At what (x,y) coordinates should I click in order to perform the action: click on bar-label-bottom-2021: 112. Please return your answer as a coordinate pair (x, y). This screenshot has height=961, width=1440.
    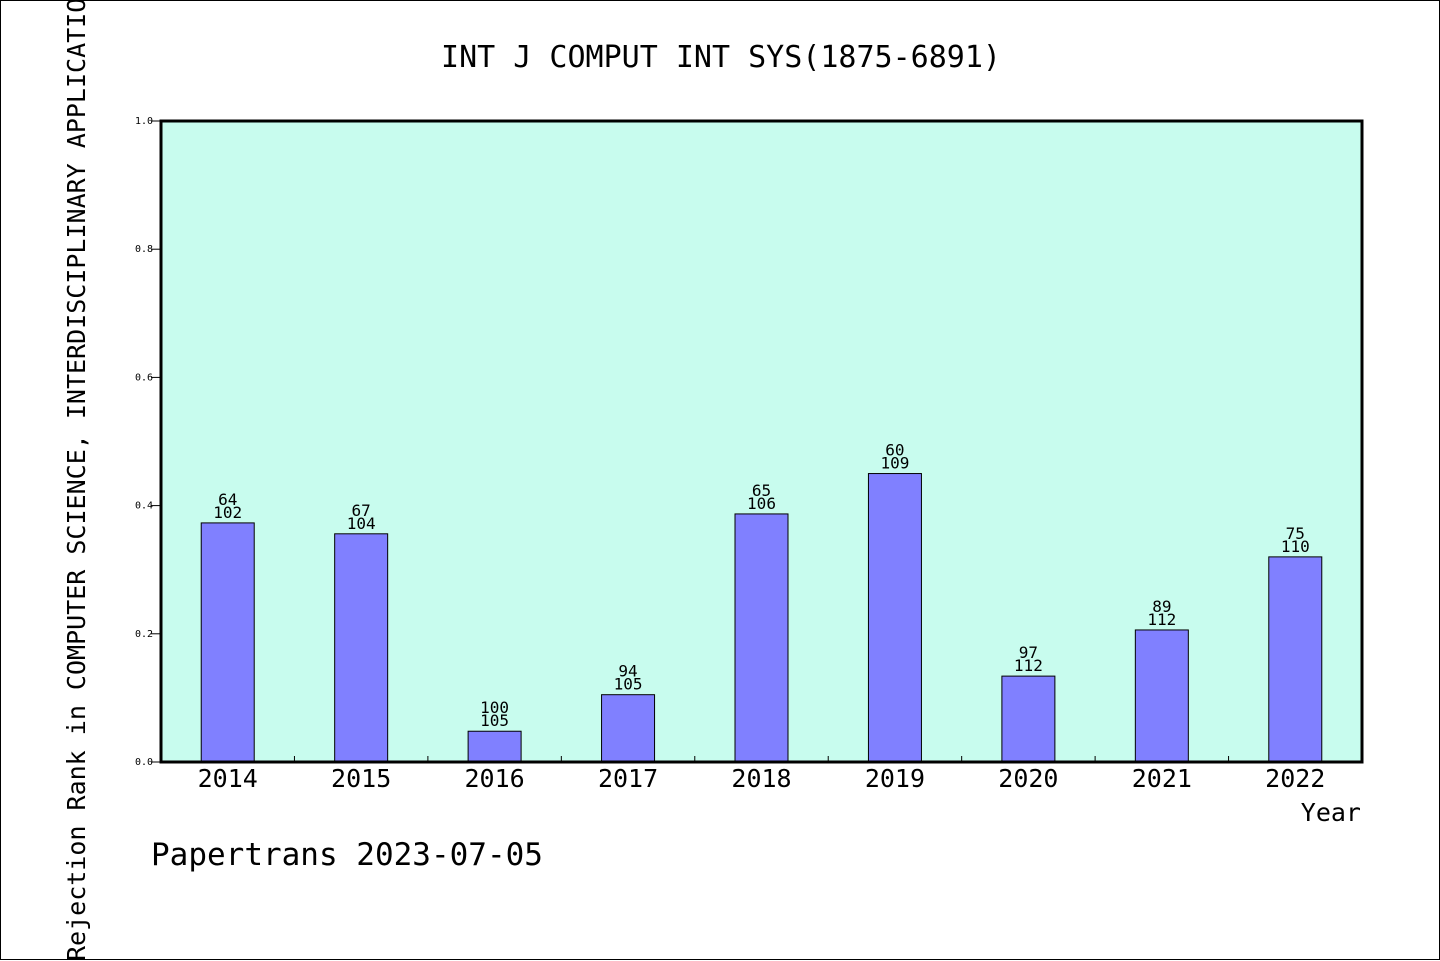
    Looking at the image, I should click on (1161, 619).